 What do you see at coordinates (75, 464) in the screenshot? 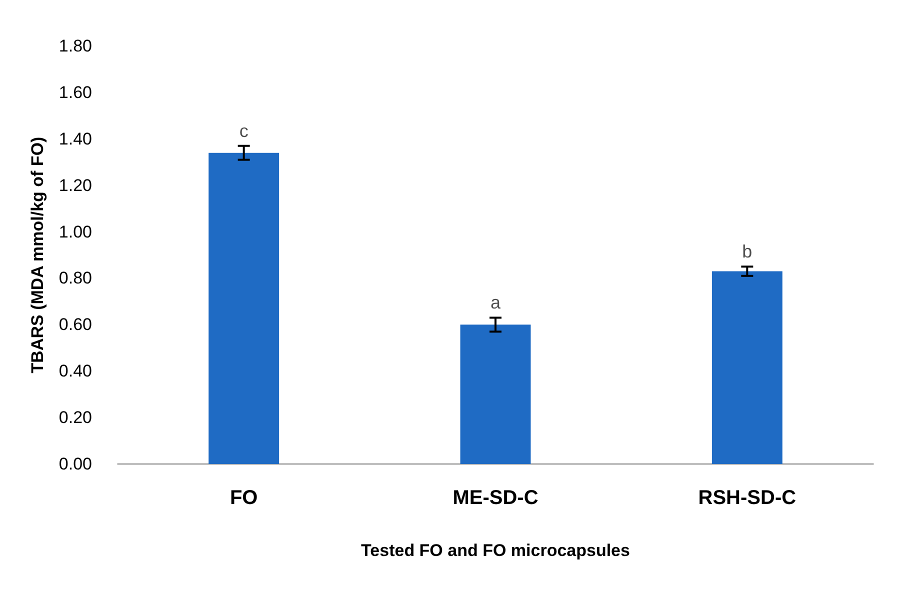
I see `y-tick-label: 0.00` at bounding box center [75, 464].